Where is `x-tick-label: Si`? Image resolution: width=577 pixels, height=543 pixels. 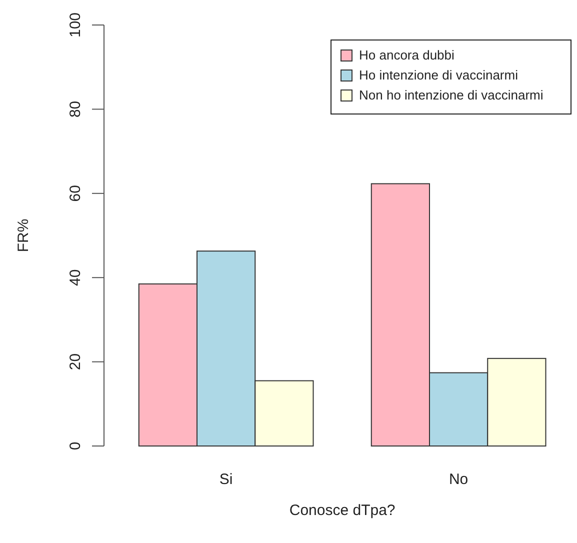 x-tick-label: Si is located at coordinates (226, 479).